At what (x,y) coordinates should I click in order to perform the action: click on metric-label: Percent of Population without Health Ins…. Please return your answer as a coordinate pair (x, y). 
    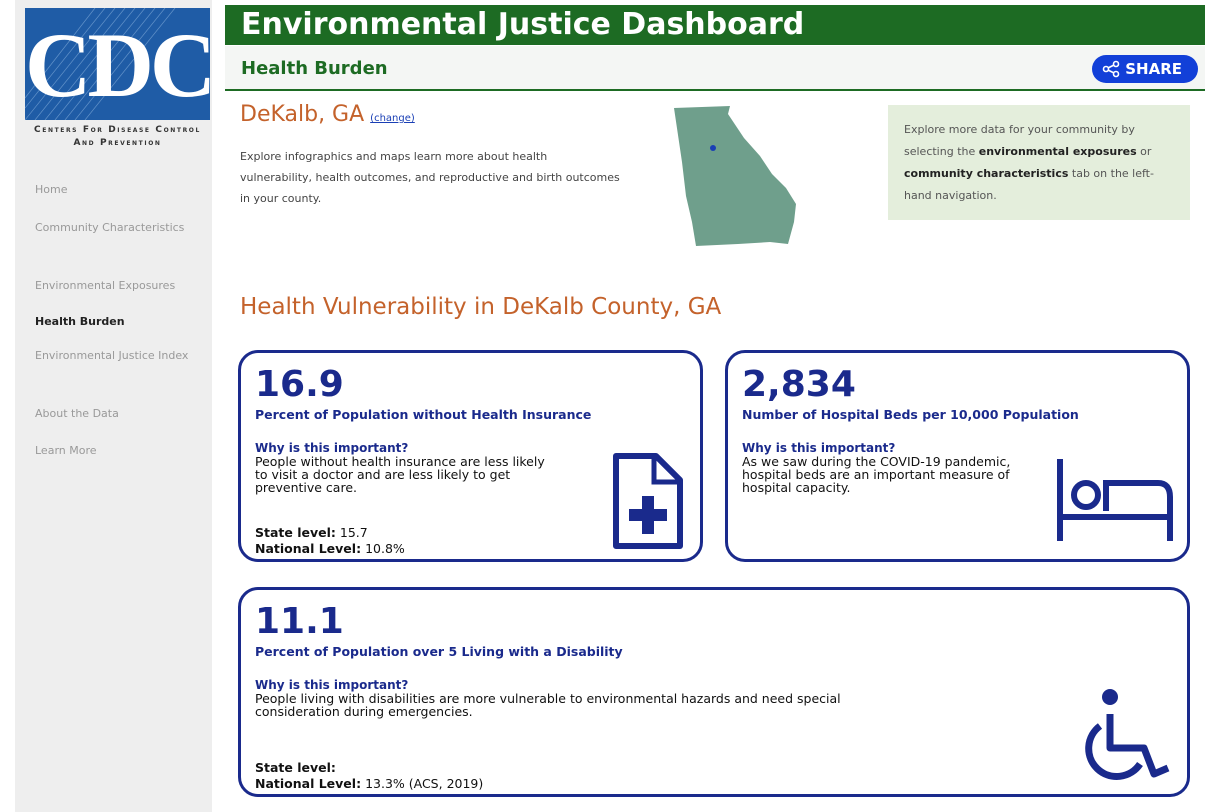
    Looking at the image, I should click on (423, 414).